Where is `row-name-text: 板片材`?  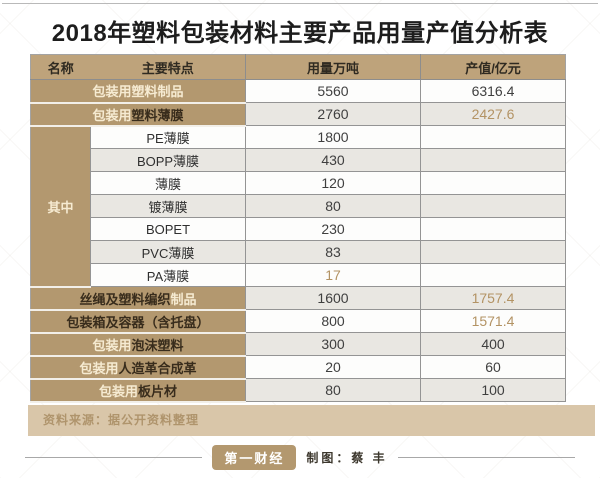 row-name-text: 板片材 is located at coordinates (158, 391).